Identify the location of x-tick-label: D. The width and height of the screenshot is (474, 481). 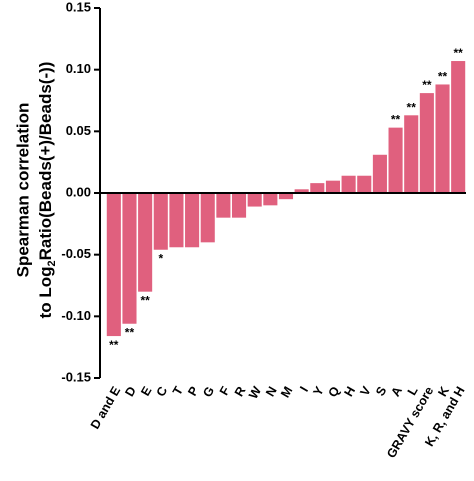
(130, 391).